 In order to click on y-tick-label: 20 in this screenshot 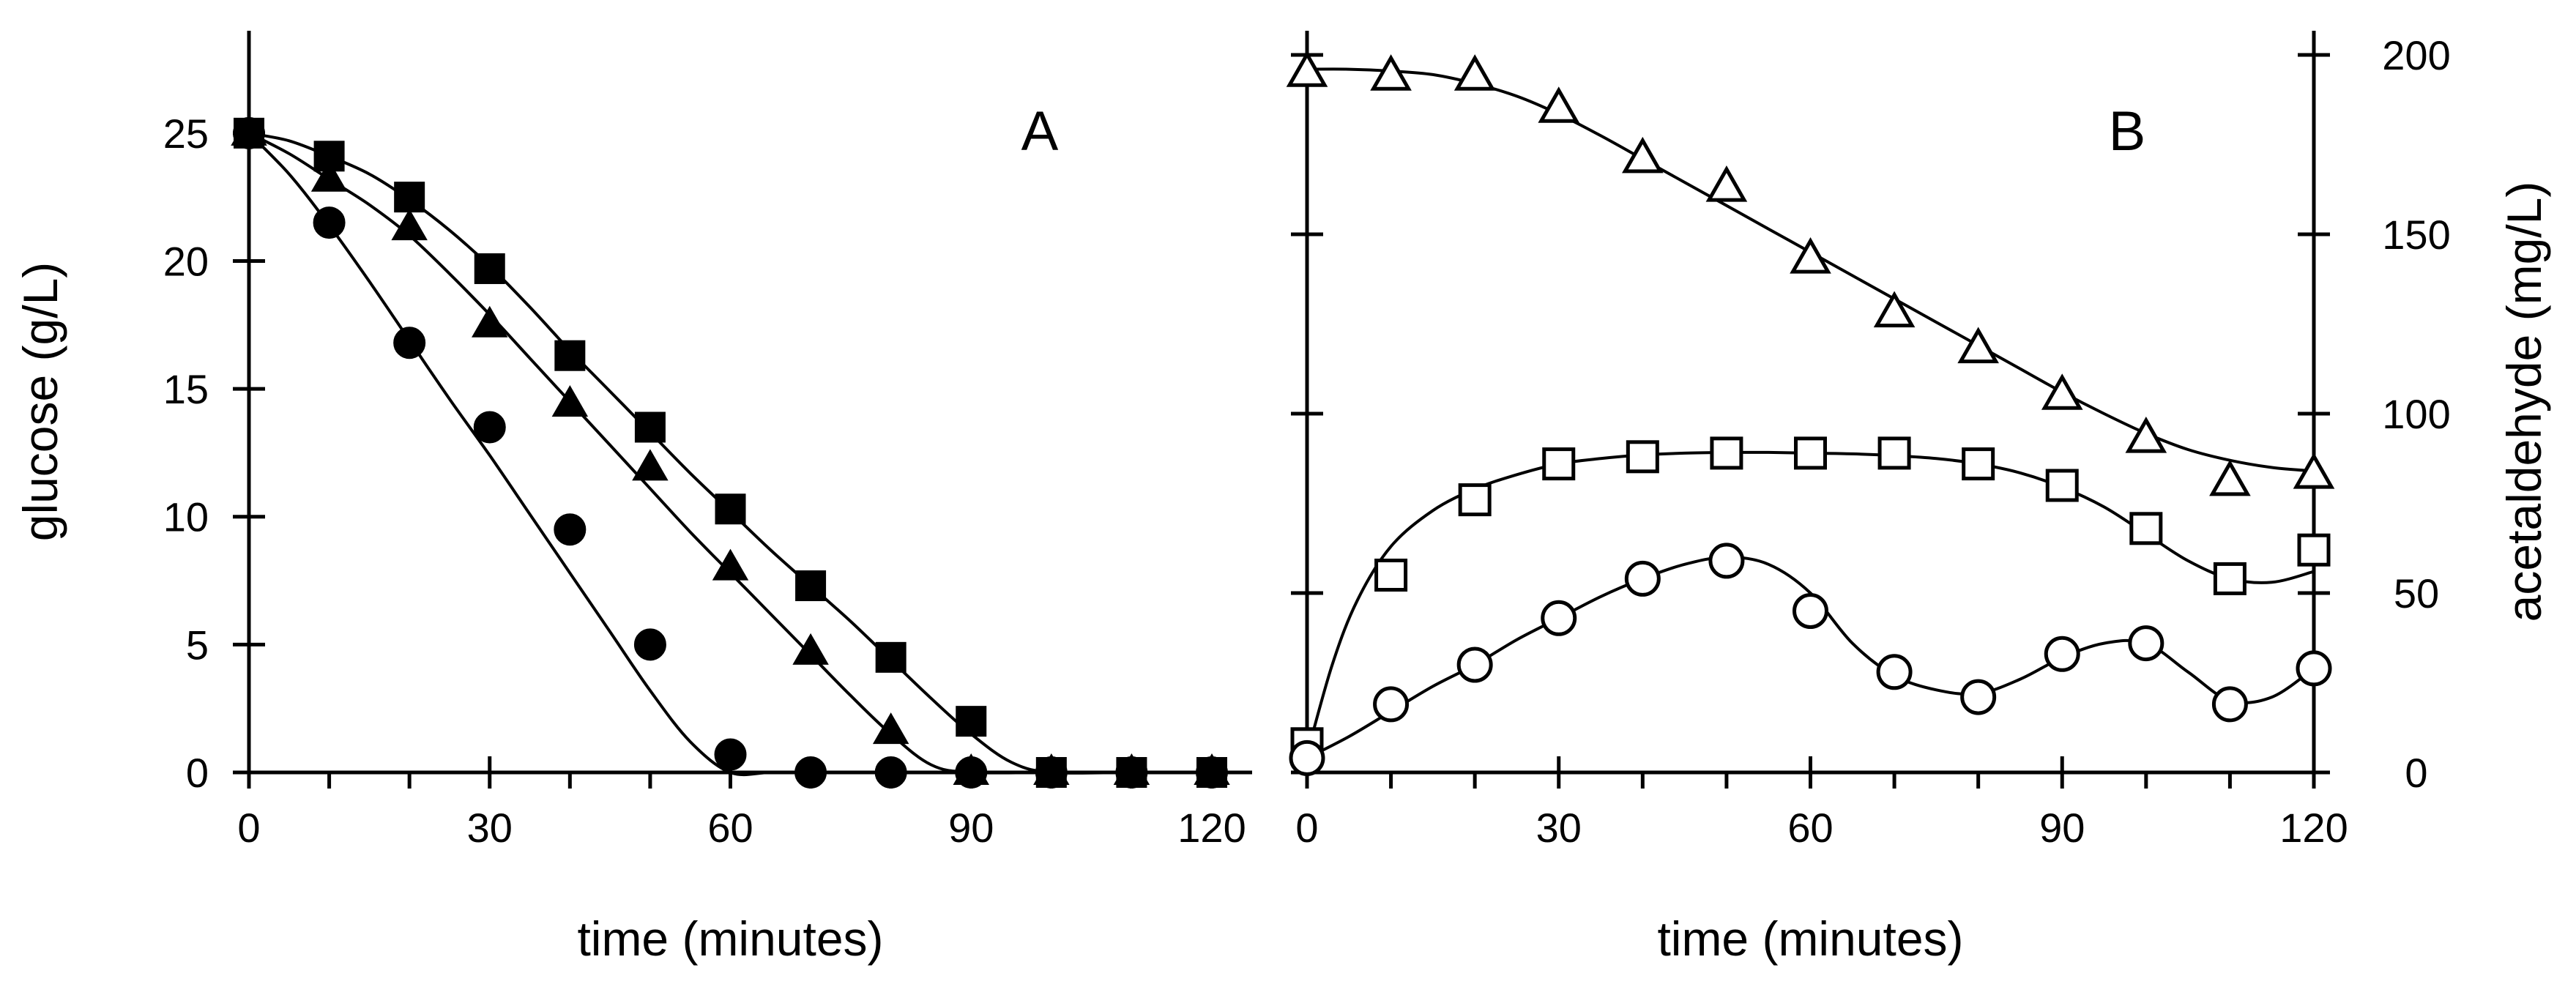, I will do `click(186, 261)`.